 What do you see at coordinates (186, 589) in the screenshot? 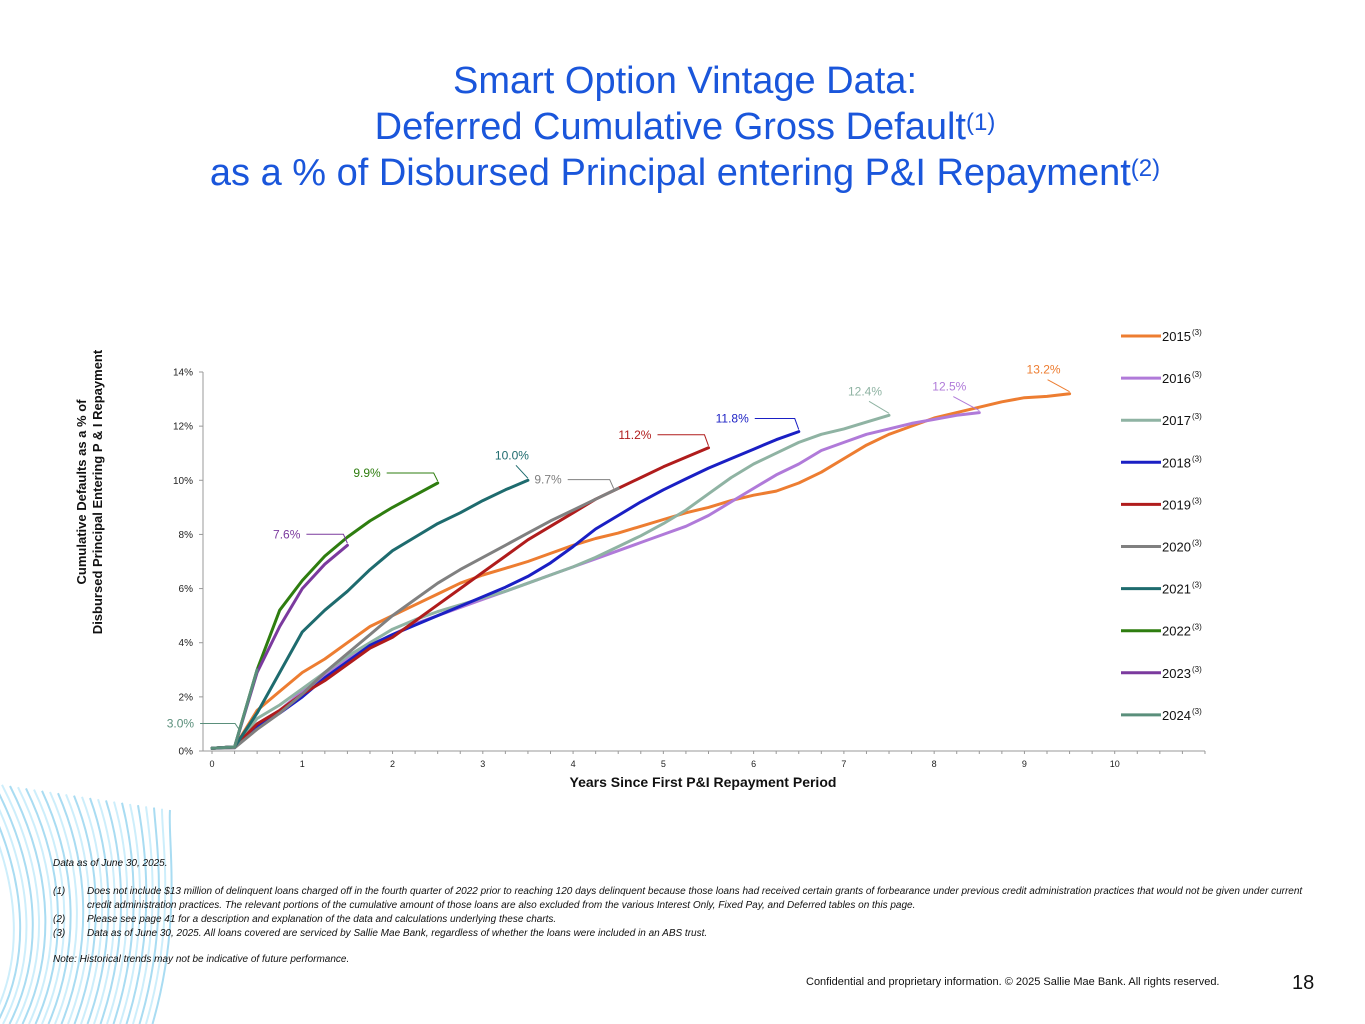
I see `y-tick-label: 6%` at bounding box center [186, 589].